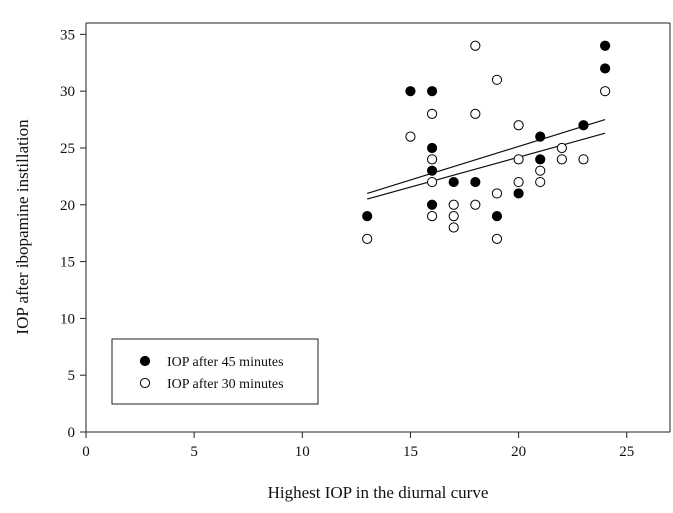 The image size is (673, 513). I want to click on y-axis-ticks: 0 5 10 15 20 25 30 35, so click(73, 234).